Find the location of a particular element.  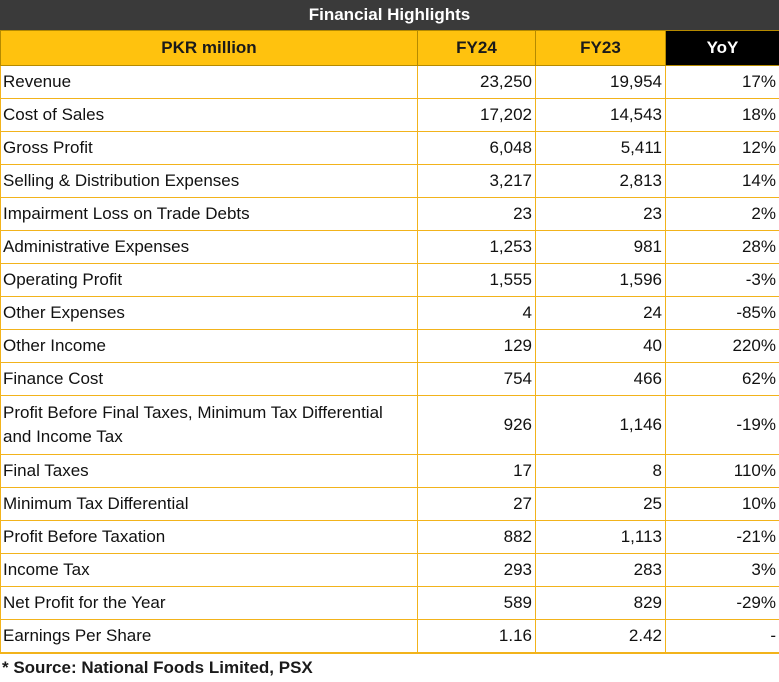

row-label: Net Profit for the Year is located at coordinates (209, 603).